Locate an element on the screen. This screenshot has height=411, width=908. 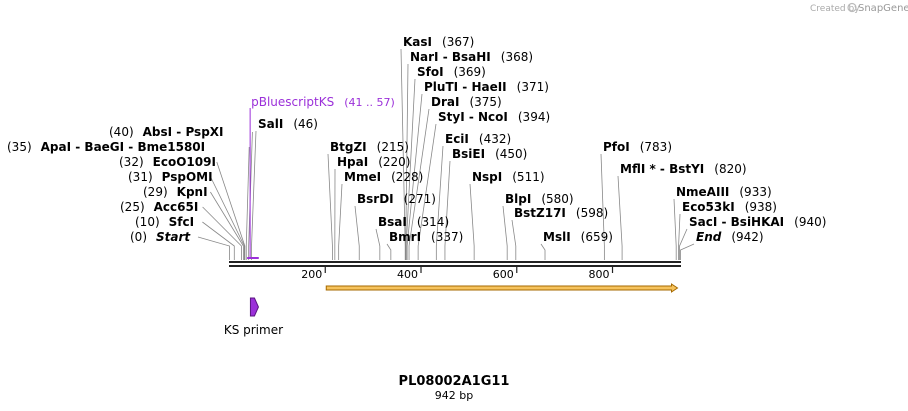
site-label-pluti-haeii: PluTI - HaeII (371) is located at coordinates (486, 87).